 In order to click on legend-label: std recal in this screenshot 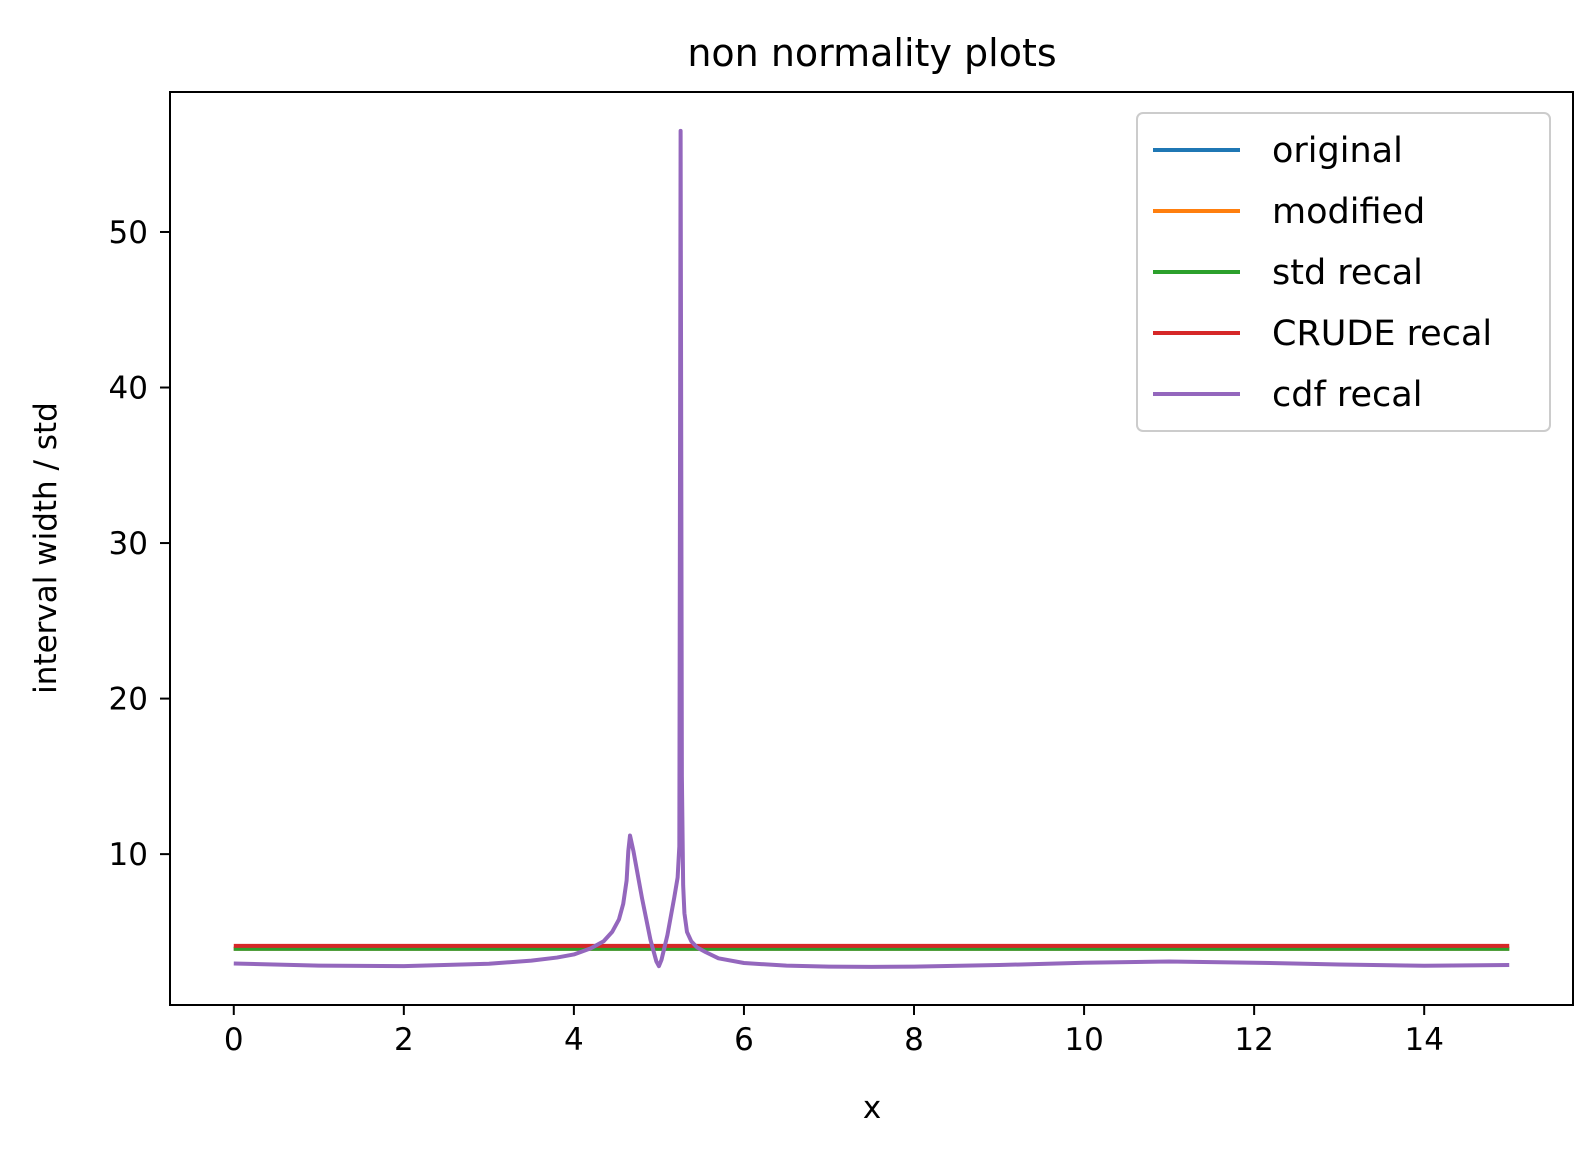, I will do `click(1347, 273)`.